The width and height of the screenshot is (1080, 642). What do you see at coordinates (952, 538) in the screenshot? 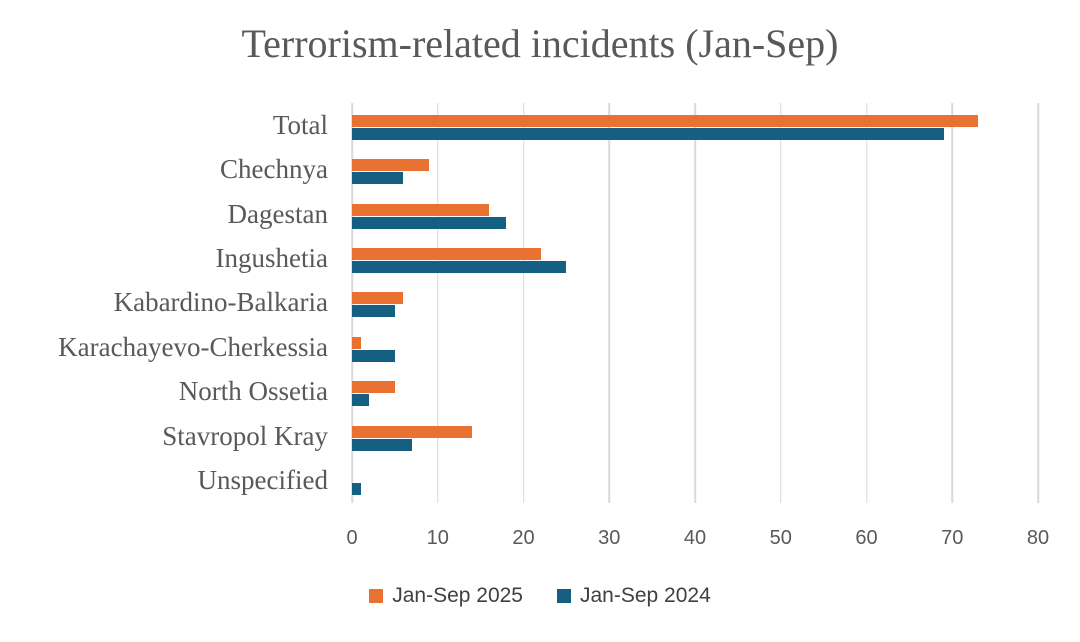
I see `x-tick-label: 70` at bounding box center [952, 538].